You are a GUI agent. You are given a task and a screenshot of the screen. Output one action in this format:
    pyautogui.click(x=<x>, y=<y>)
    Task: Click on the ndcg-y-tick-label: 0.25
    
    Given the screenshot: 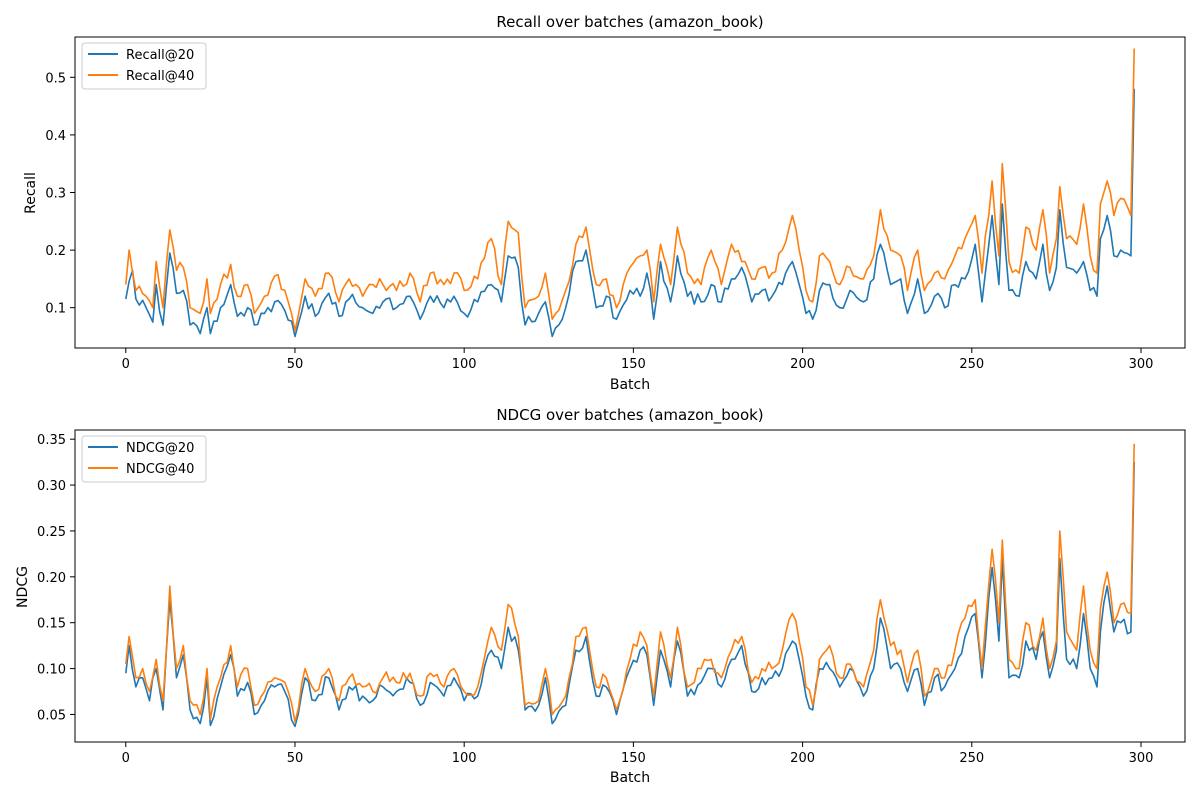 What is the action you would take?
    pyautogui.click(x=51, y=532)
    